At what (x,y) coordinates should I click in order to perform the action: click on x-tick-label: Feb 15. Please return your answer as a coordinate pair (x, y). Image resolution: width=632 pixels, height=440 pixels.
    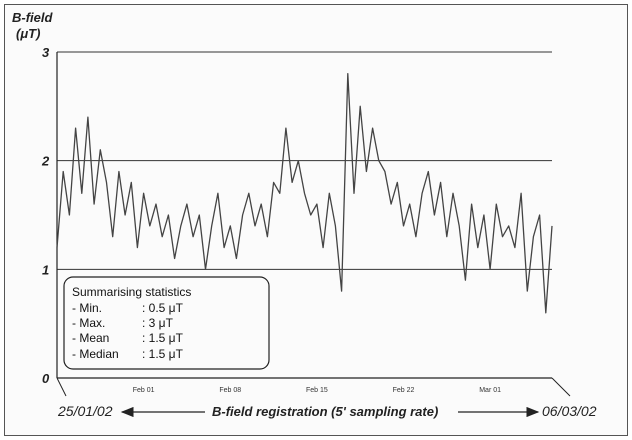
    Looking at the image, I should click on (317, 390).